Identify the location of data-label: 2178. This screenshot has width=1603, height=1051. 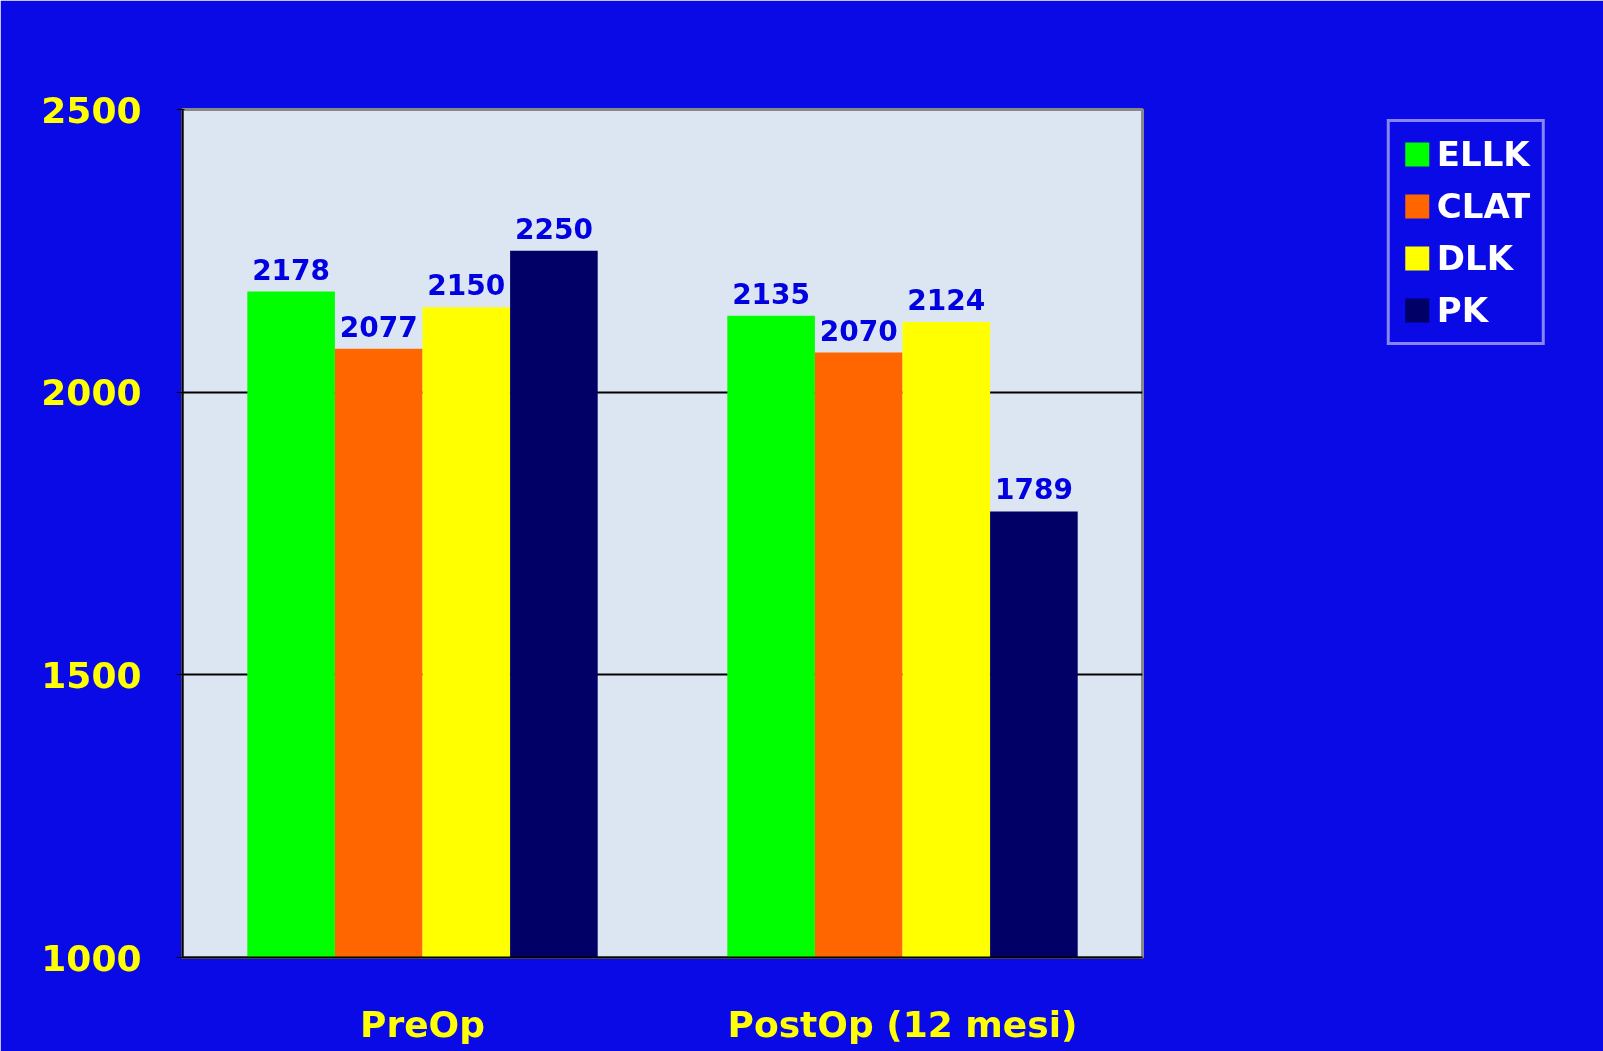
(291, 270).